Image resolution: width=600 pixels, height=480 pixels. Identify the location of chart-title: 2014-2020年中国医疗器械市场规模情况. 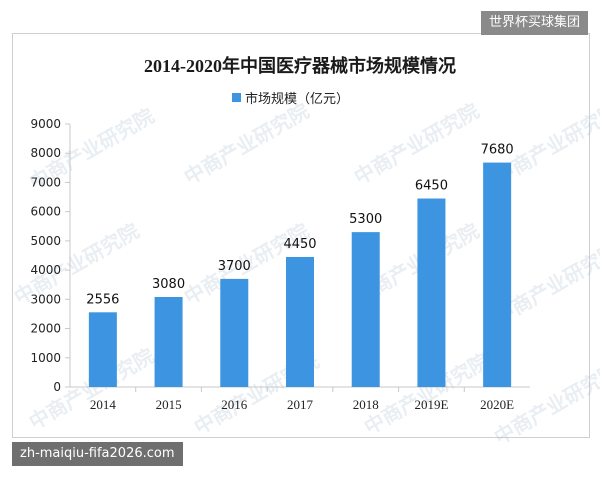
(300, 66).